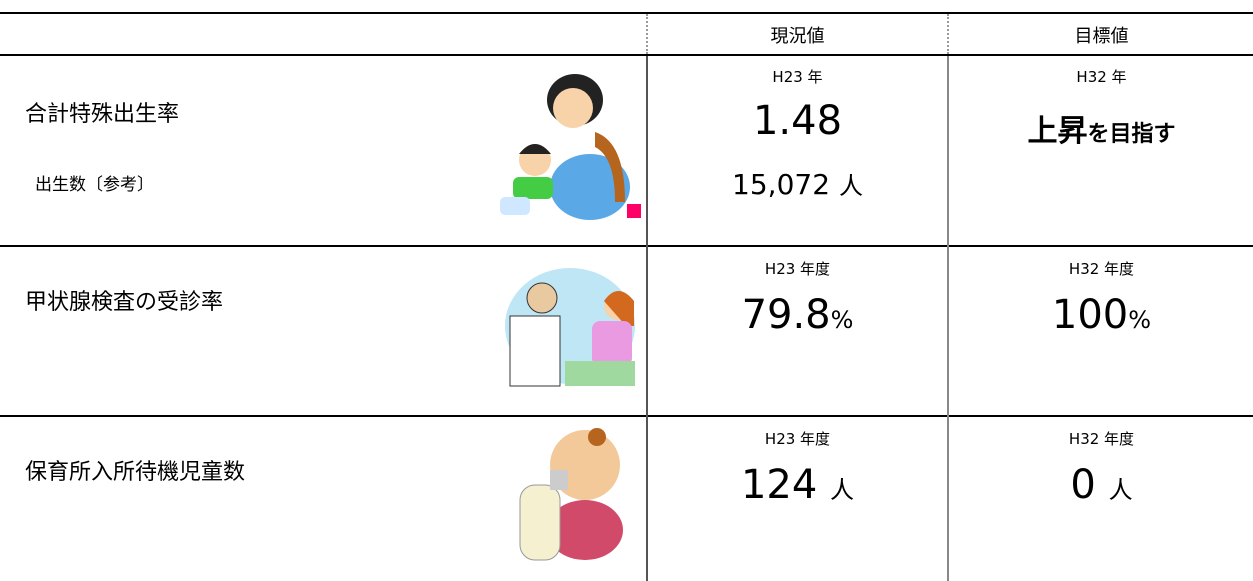  What do you see at coordinates (102, 114) in the screenshot?
I see `row-label: 合計特殊出生率` at bounding box center [102, 114].